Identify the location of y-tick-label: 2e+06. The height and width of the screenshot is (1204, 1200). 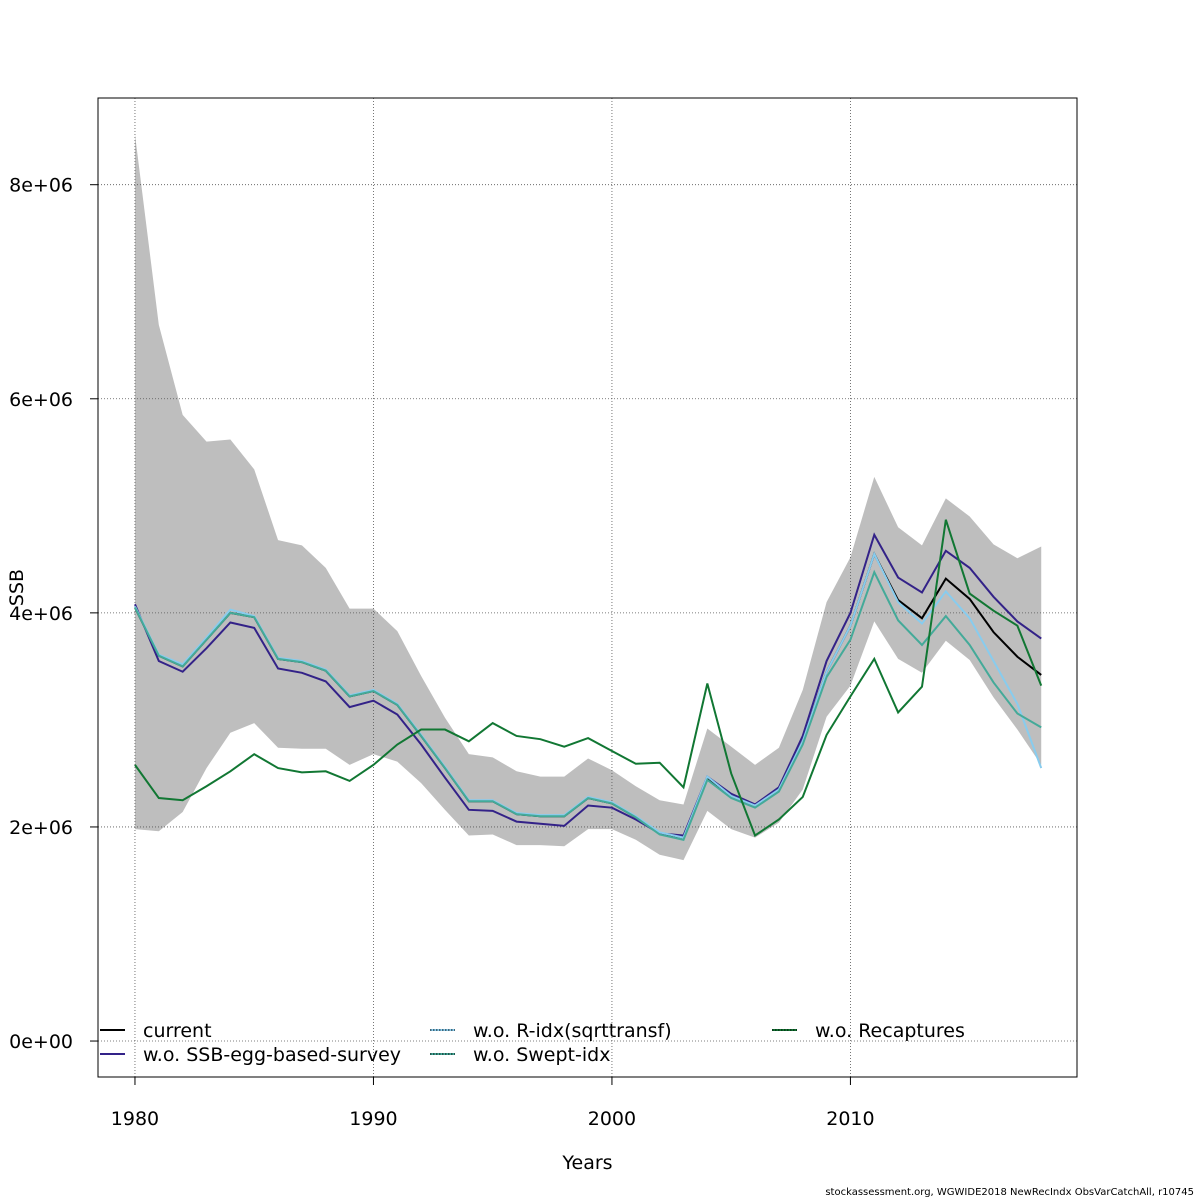
(41, 828).